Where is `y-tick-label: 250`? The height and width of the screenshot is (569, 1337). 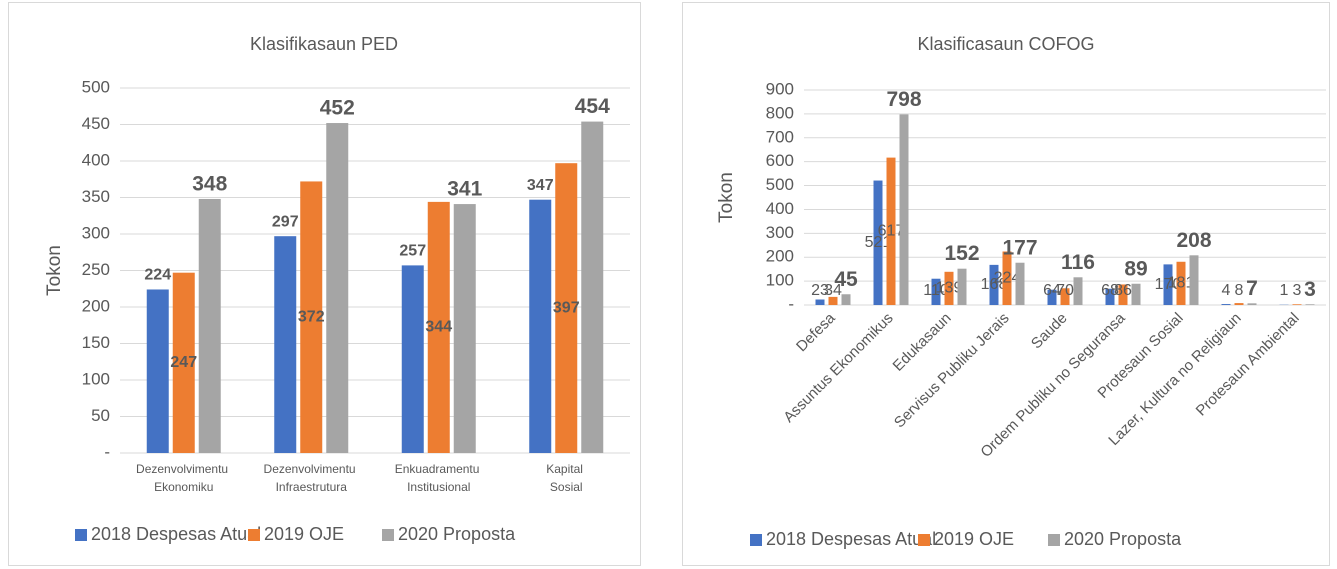 y-tick-label: 250 is located at coordinates (96, 269).